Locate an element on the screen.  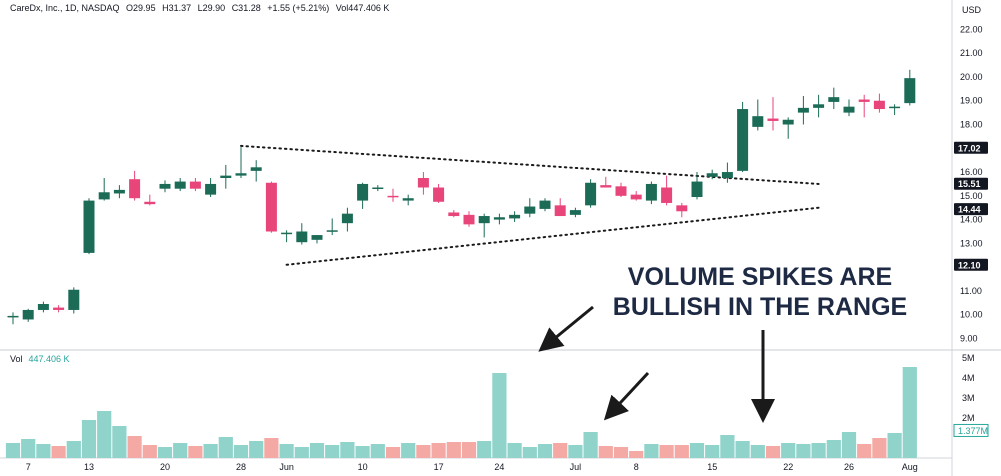
price-tag-label: 12.10 is located at coordinates (969, 265).